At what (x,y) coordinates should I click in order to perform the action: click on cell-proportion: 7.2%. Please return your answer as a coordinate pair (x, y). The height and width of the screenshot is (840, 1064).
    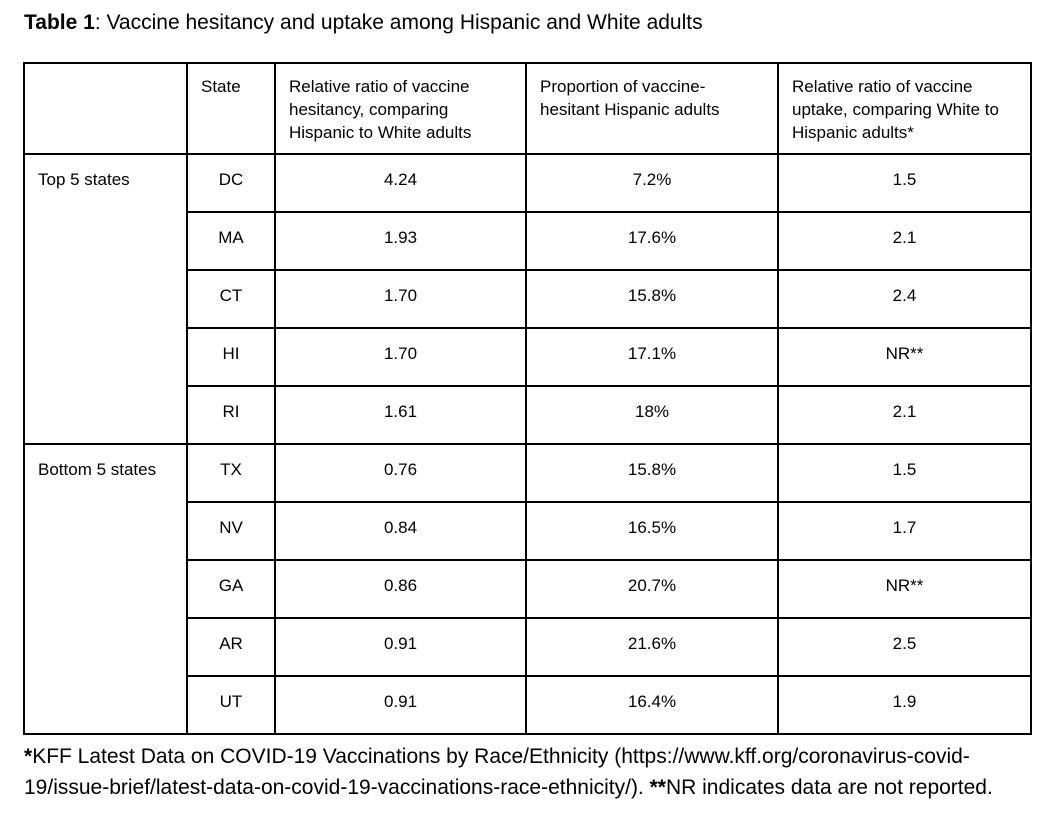
    Looking at the image, I should click on (652, 183).